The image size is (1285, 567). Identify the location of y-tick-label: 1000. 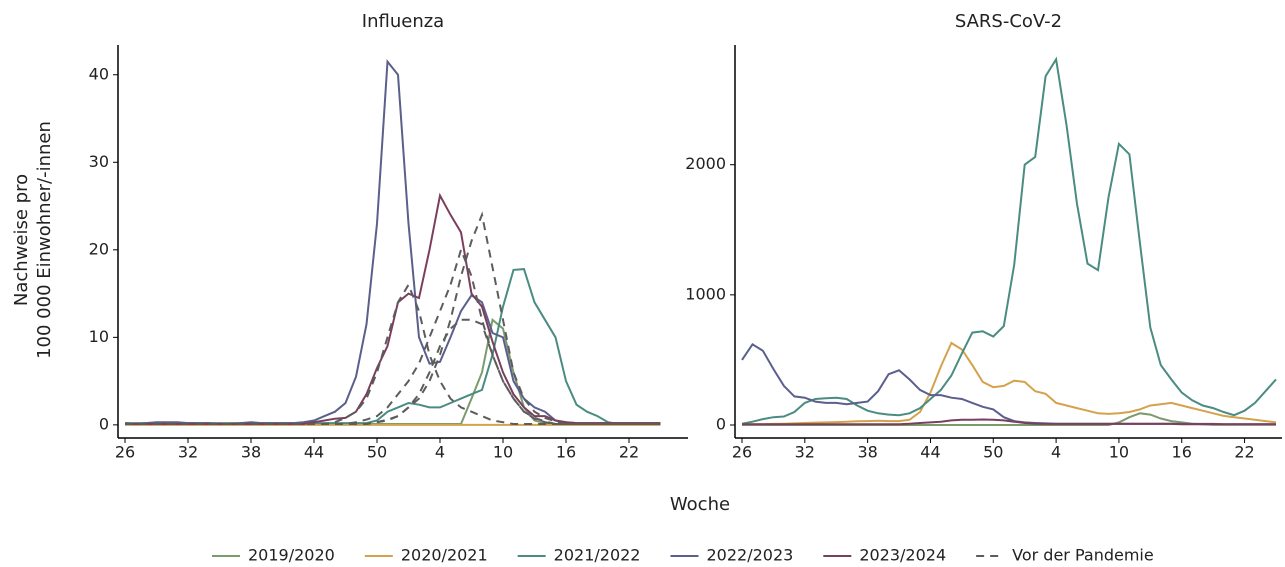
(705, 293).